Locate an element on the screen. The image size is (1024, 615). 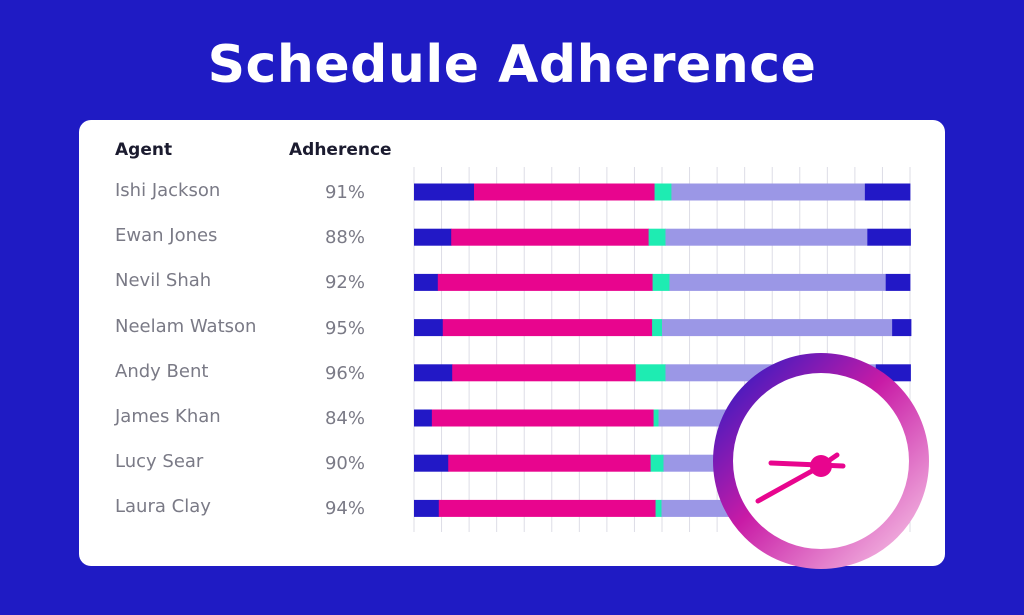
adherence-value: 90% is located at coordinates (344, 464).